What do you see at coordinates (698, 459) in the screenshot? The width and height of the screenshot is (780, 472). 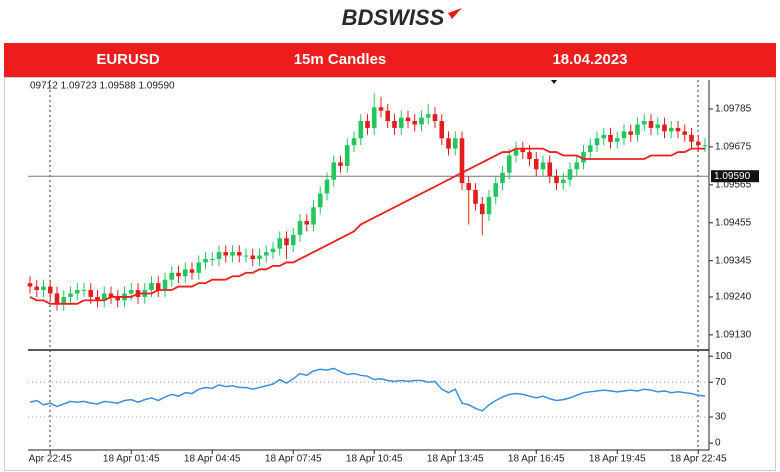 I see `x-tick-label: 18 Apr 22:45` at bounding box center [698, 459].